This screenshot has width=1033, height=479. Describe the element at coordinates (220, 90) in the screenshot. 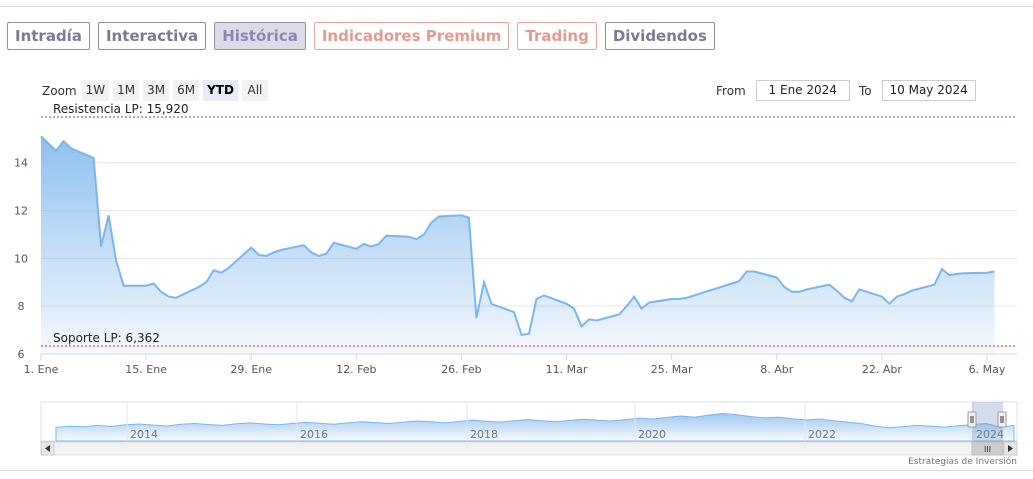

I see `zoom-button-ytd: YTD` at that location.